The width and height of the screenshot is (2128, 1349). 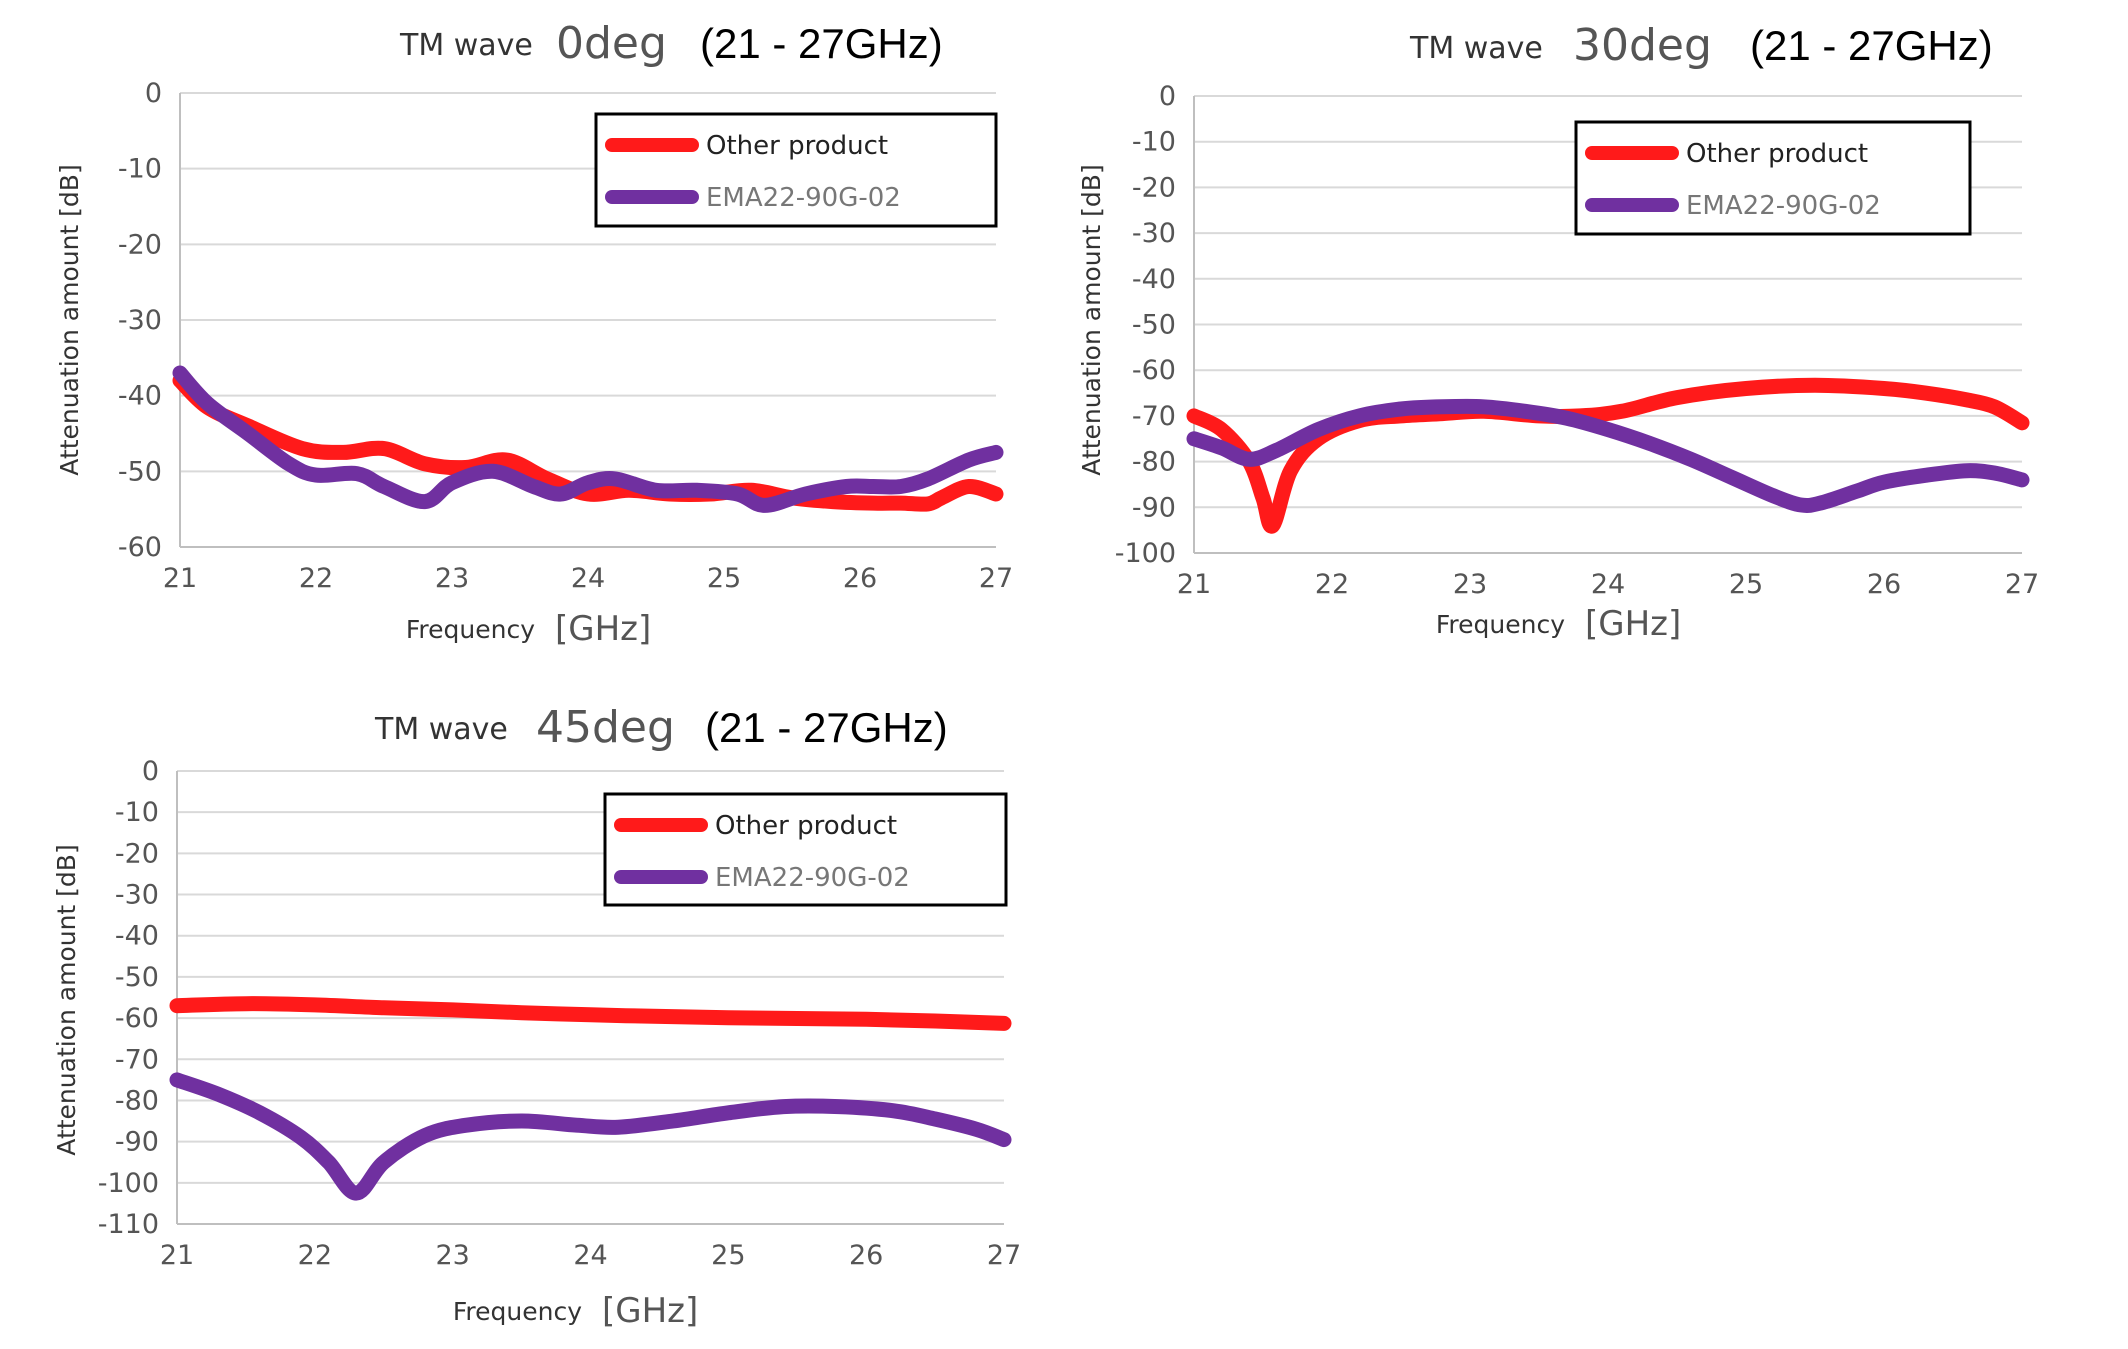 What do you see at coordinates (128, 1224) in the screenshot?
I see `y-tick-label: -110` at bounding box center [128, 1224].